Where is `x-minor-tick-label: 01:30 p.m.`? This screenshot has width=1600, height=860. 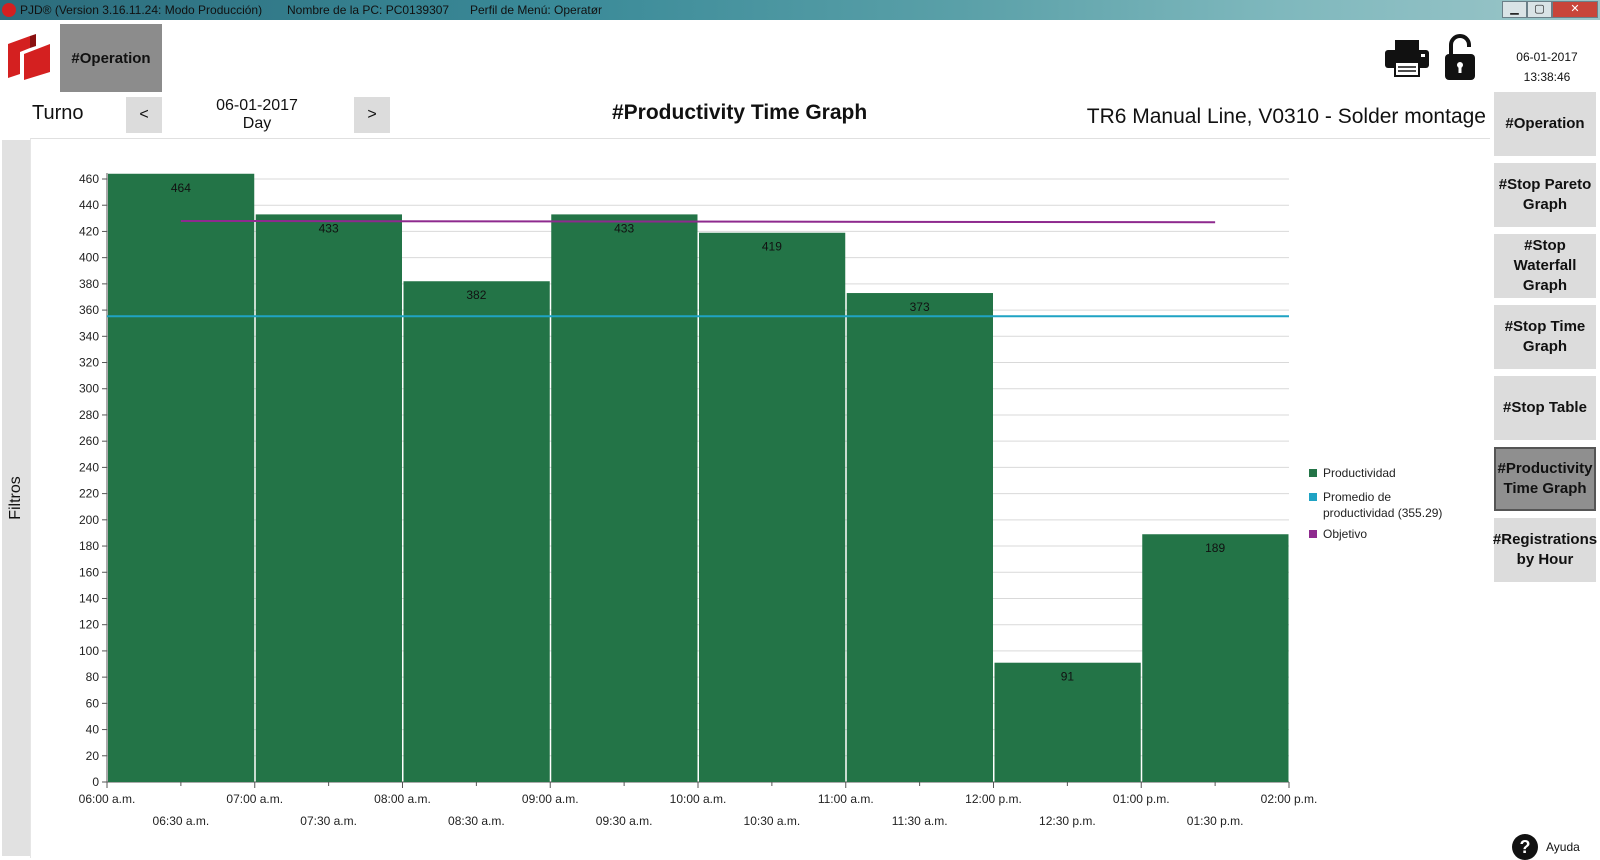
x-minor-tick-label: 01:30 p.m. is located at coordinates (1215, 821).